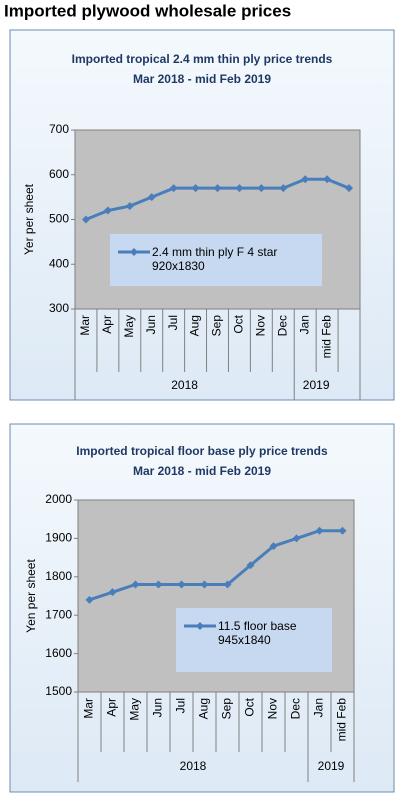 This screenshot has width=406, height=797. I want to click on y-tick-label: 500, so click(59, 219).